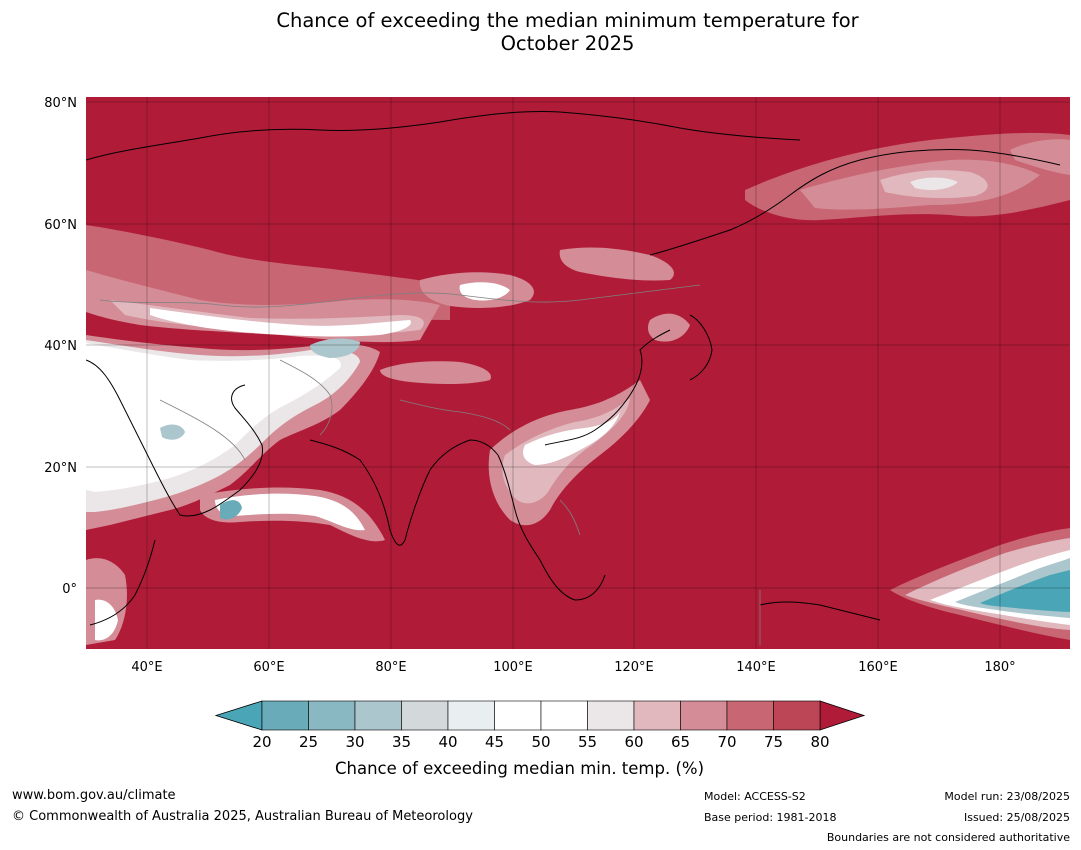  What do you see at coordinates (755, 796) in the screenshot?
I see `model-label: Model: ACCESS-S2` at bounding box center [755, 796].